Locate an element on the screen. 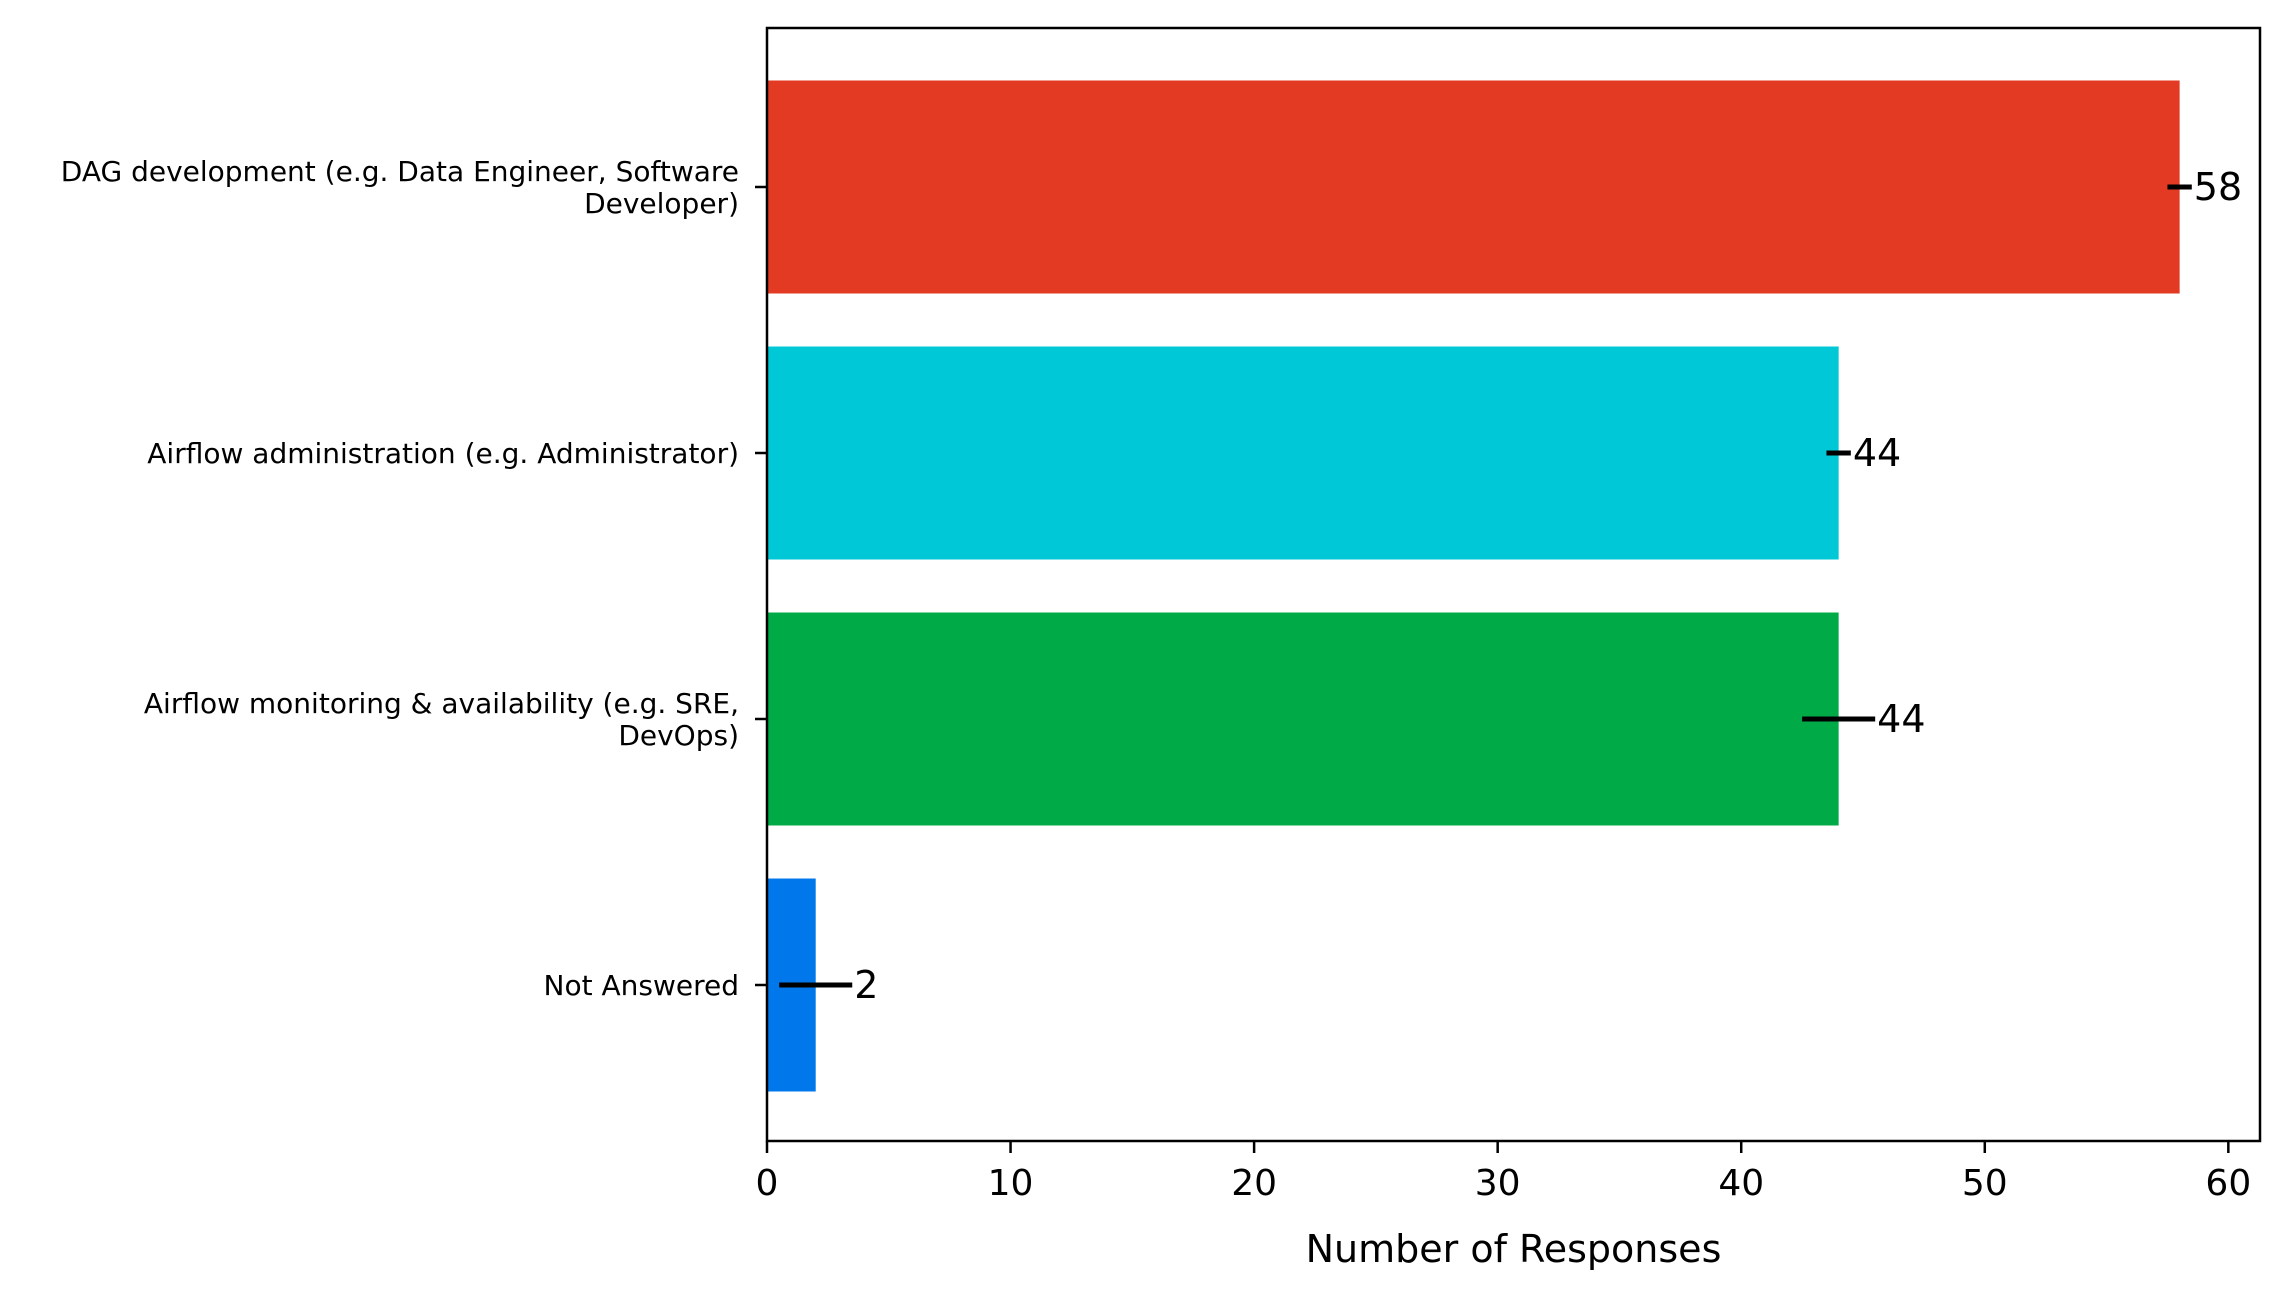 The image size is (2283, 1298). data-label-3: 2 is located at coordinates (866, 985).